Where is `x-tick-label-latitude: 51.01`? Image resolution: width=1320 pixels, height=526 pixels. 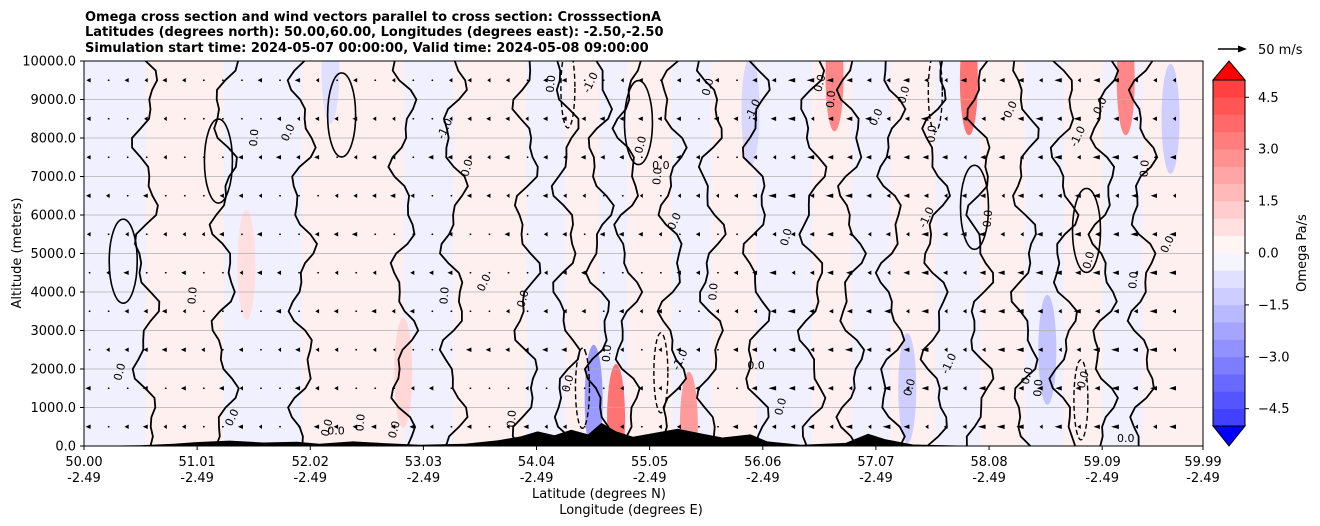
x-tick-label-latitude: 51.01 is located at coordinates (197, 462).